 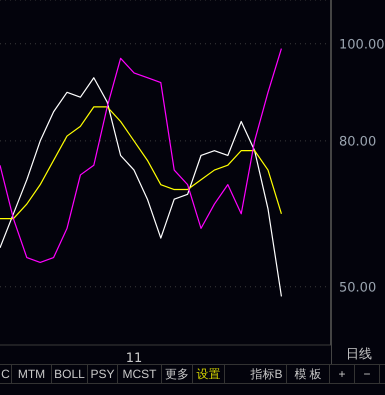 I want to click on y-tick-label: 100.00, so click(x=361, y=44).